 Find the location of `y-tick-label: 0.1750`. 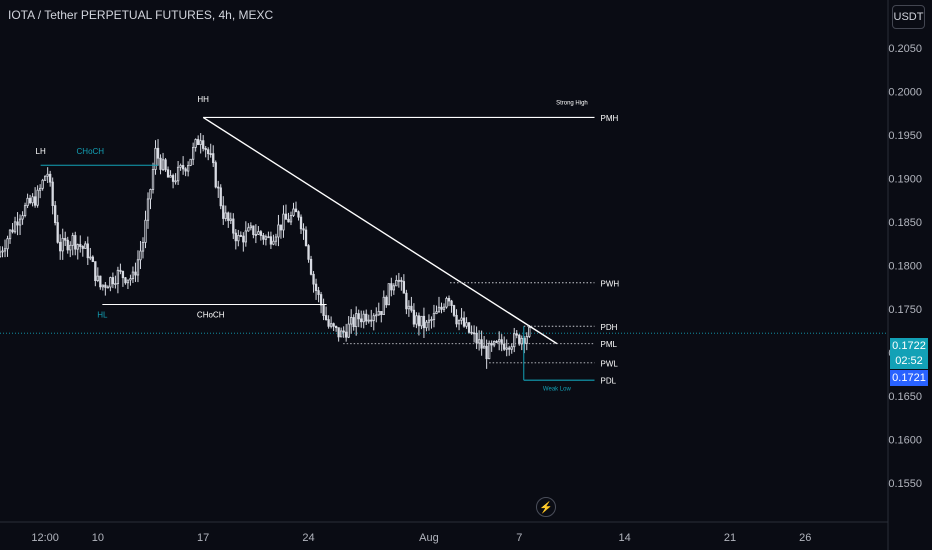

y-tick-label: 0.1750 is located at coordinates (905, 310).